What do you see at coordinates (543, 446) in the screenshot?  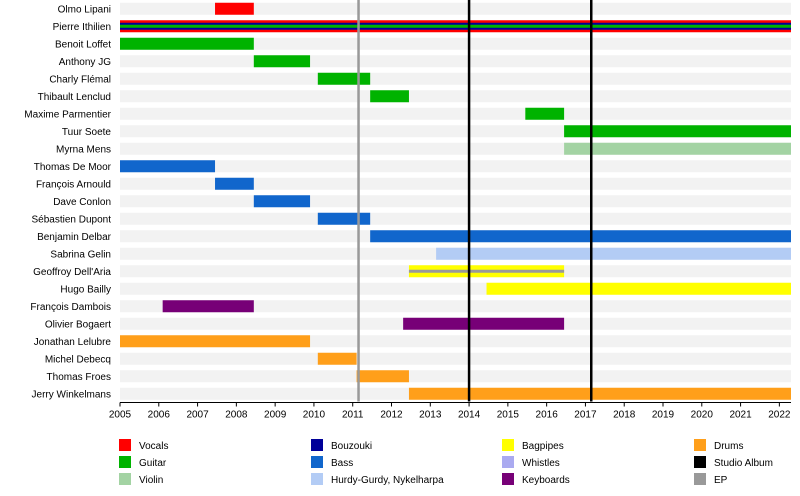 I see `legend-label: Bagpipes` at bounding box center [543, 446].